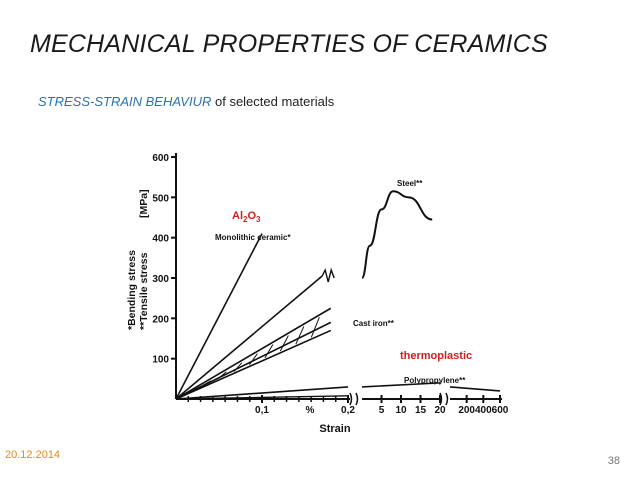  I want to click on curve-cast-iron, so click(253, 364).